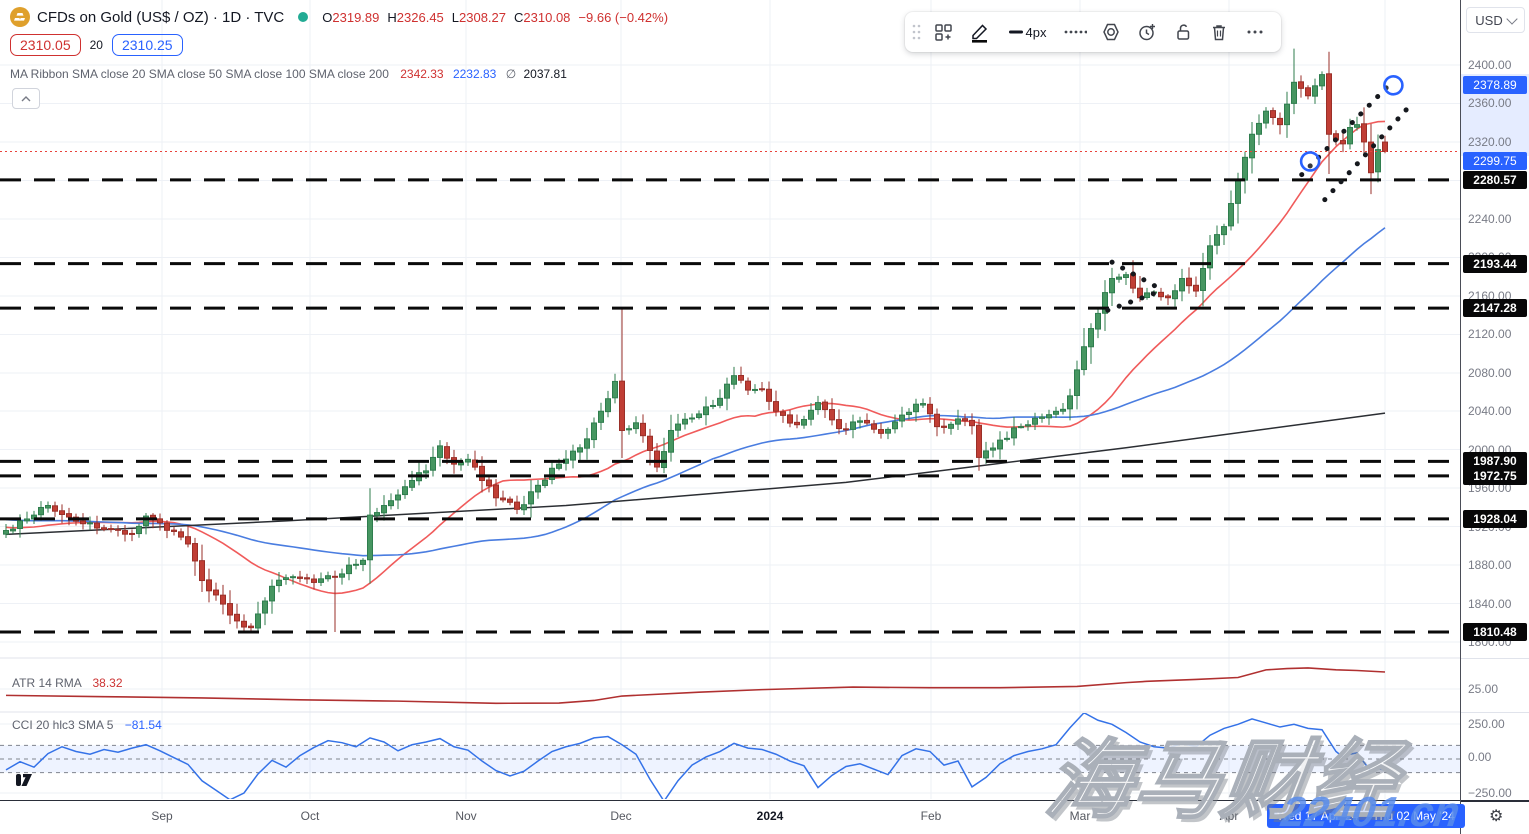  Describe the element at coordinates (1490, 141) in the screenshot. I see `price-tick: 2320.00` at that location.